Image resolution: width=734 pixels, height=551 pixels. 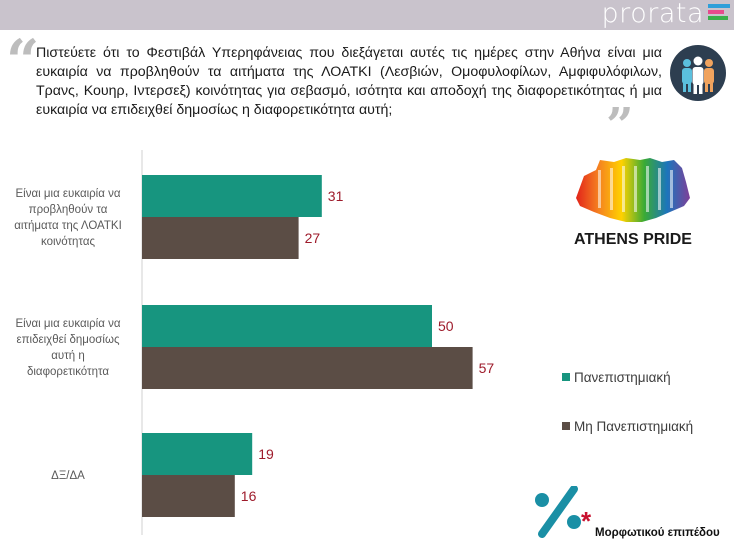 What do you see at coordinates (487, 368) in the screenshot?
I see `data-label: 57` at bounding box center [487, 368].